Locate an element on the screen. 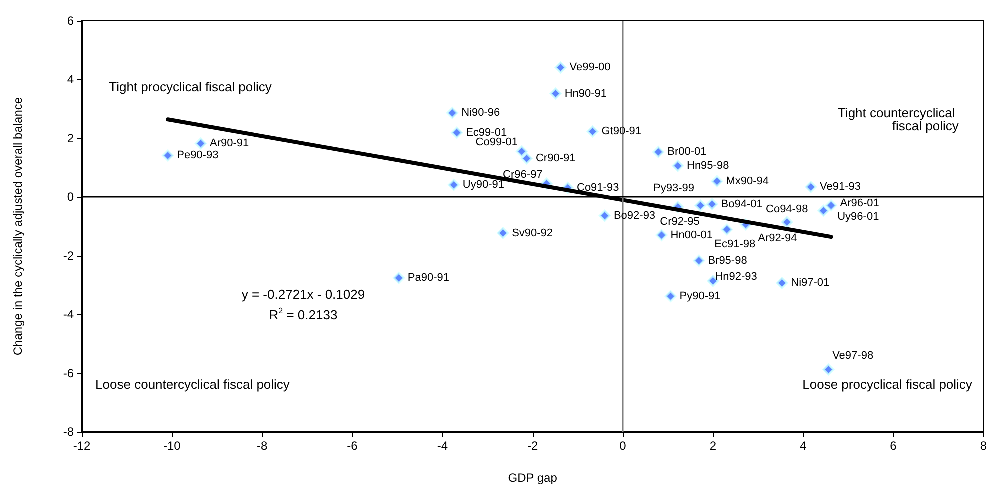  x-tick-label: 4 is located at coordinates (803, 446).